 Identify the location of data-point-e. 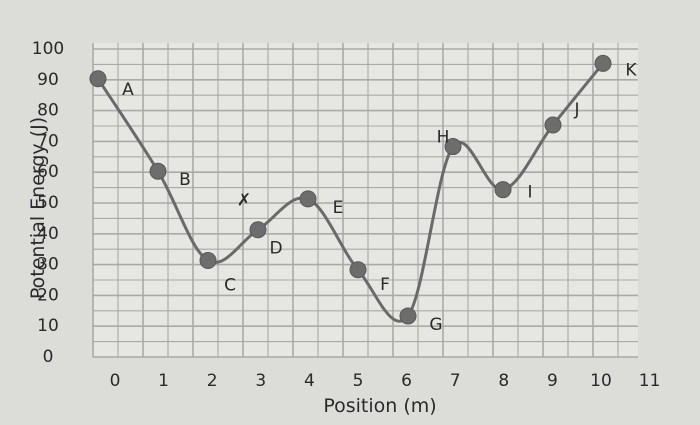
(308, 199).